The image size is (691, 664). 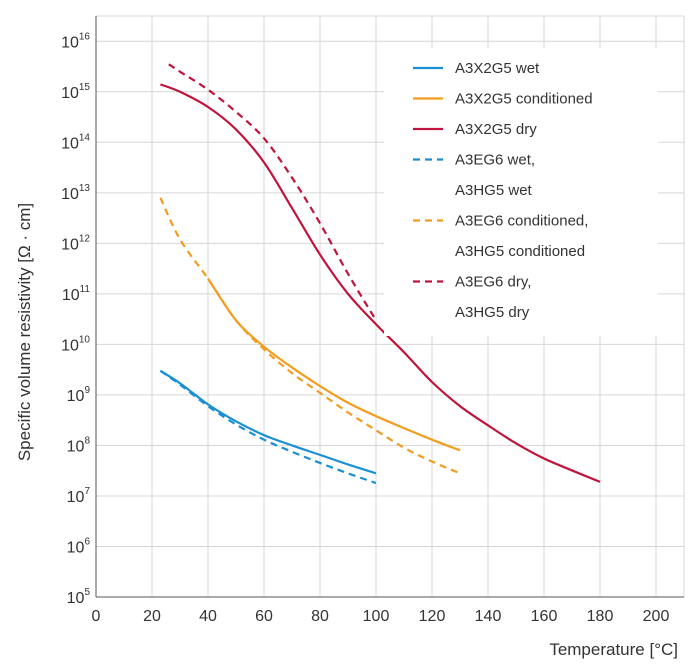 What do you see at coordinates (520, 251) in the screenshot?
I see `legend-label: A3HG5 conditioned` at bounding box center [520, 251].